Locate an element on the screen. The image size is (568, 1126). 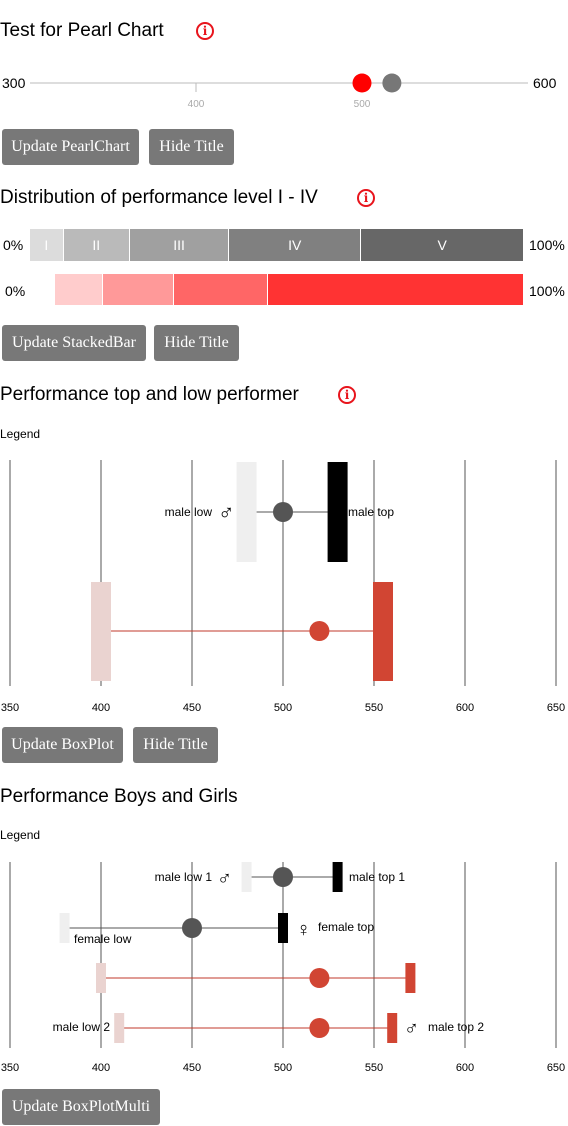
update-boxplot-button: Update BoxPlot is located at coordinates (62, 745).